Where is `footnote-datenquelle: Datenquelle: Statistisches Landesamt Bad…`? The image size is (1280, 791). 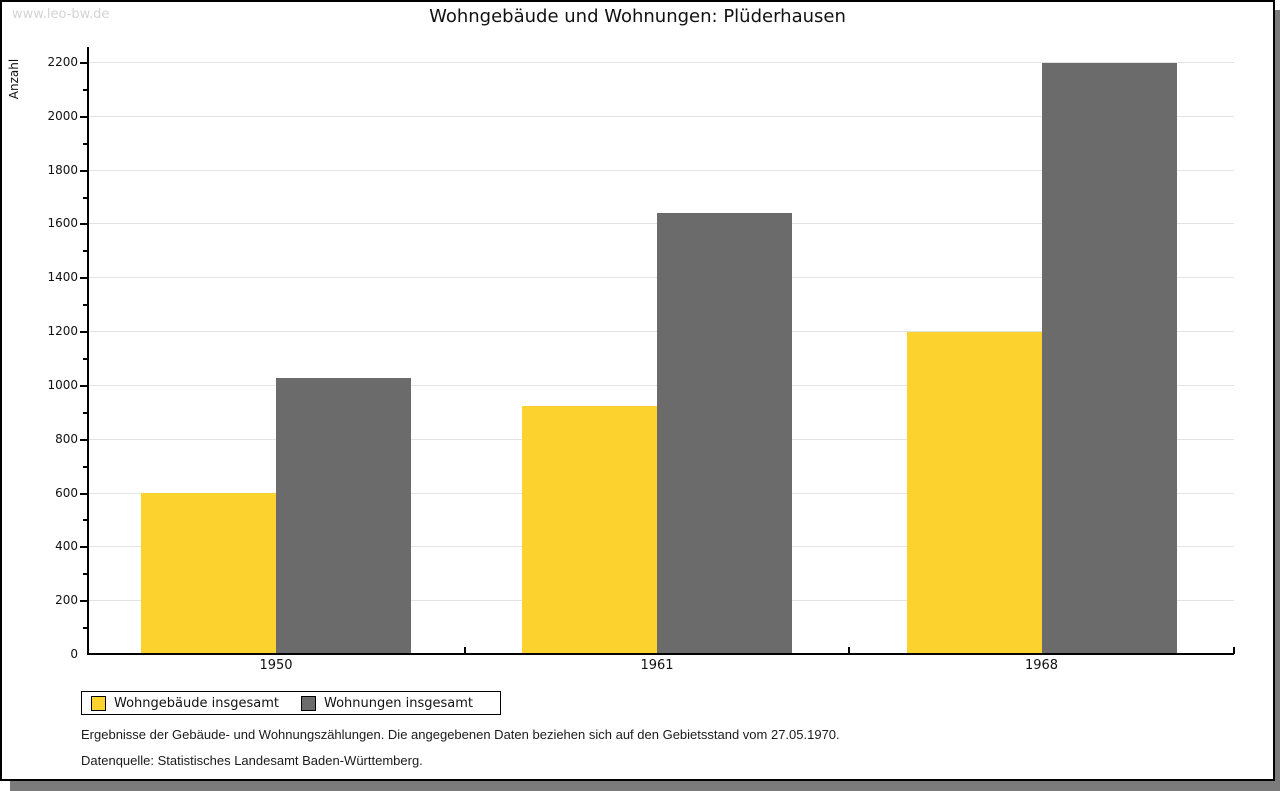 footnote-datenquelle: Datenquelle: Statistisches Landesamt Bad… is located at coordinates (252, 760).